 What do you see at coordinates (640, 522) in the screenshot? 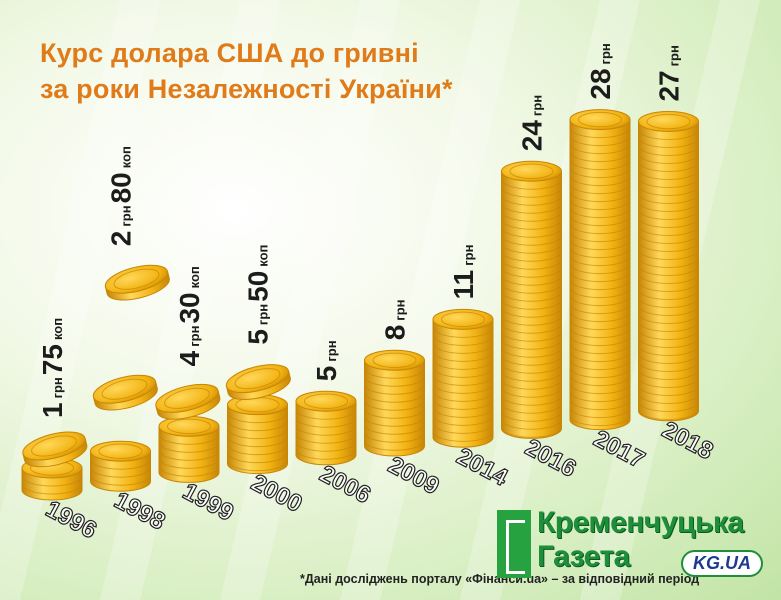
I see `logo-text-line-1: Кременчуцька` at bounding box center [640, 522].